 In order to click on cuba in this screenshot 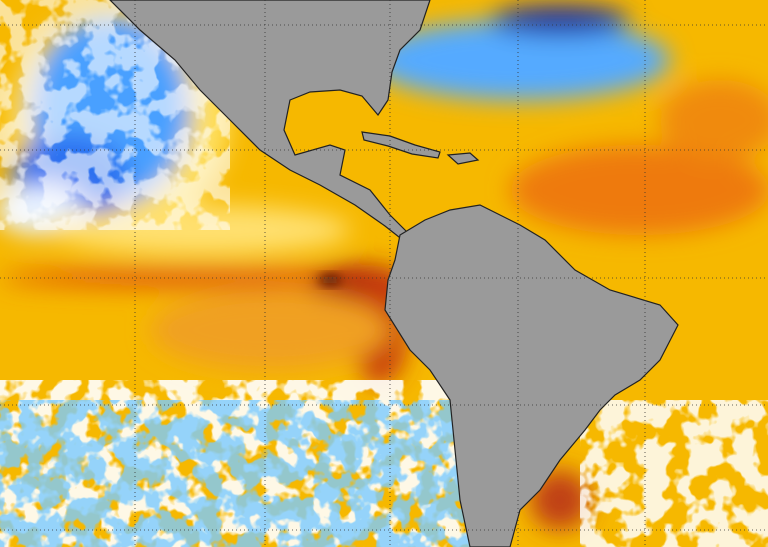, I will do `click(401, 145)`.